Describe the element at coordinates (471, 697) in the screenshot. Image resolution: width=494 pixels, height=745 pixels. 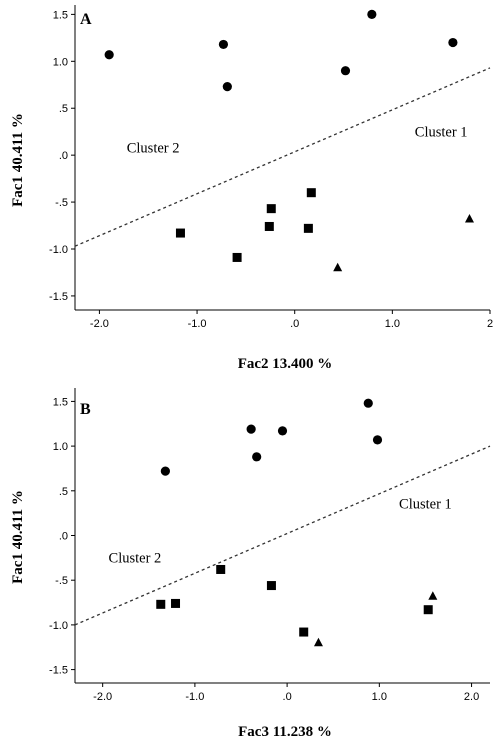
I see `x-tick-label: 2.0` at that location.